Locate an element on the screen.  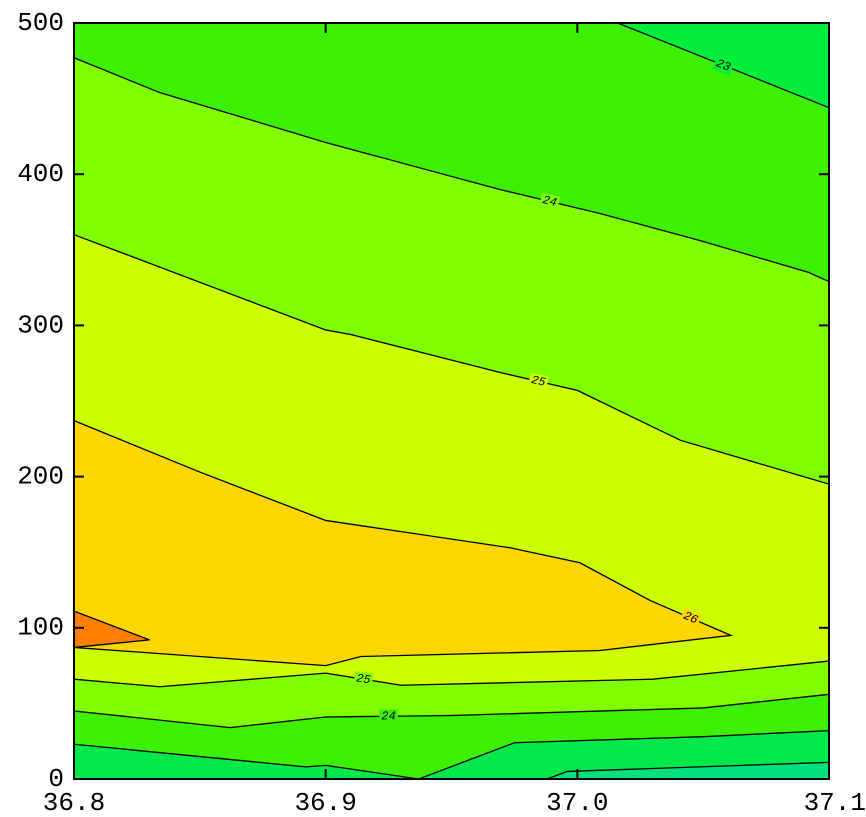
y-tick-label: 400 is located at coordinates (40, 174).